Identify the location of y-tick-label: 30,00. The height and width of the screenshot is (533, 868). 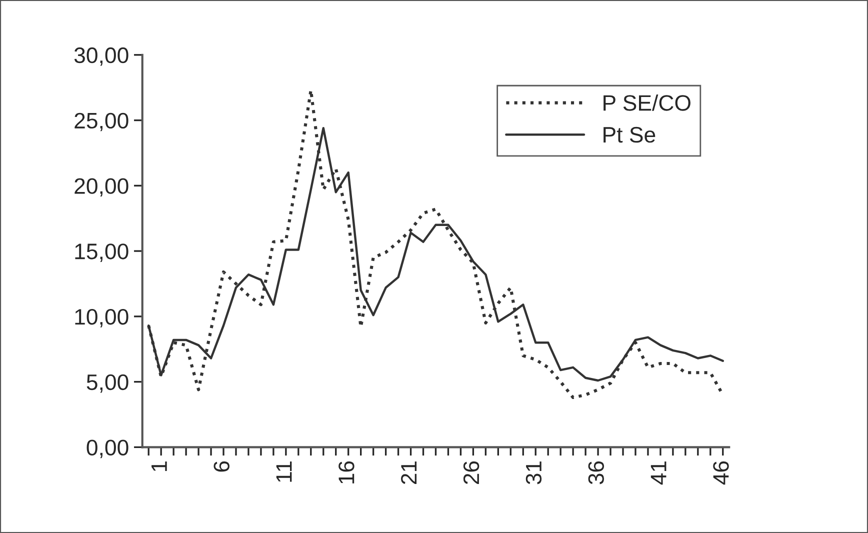
(101, 56).